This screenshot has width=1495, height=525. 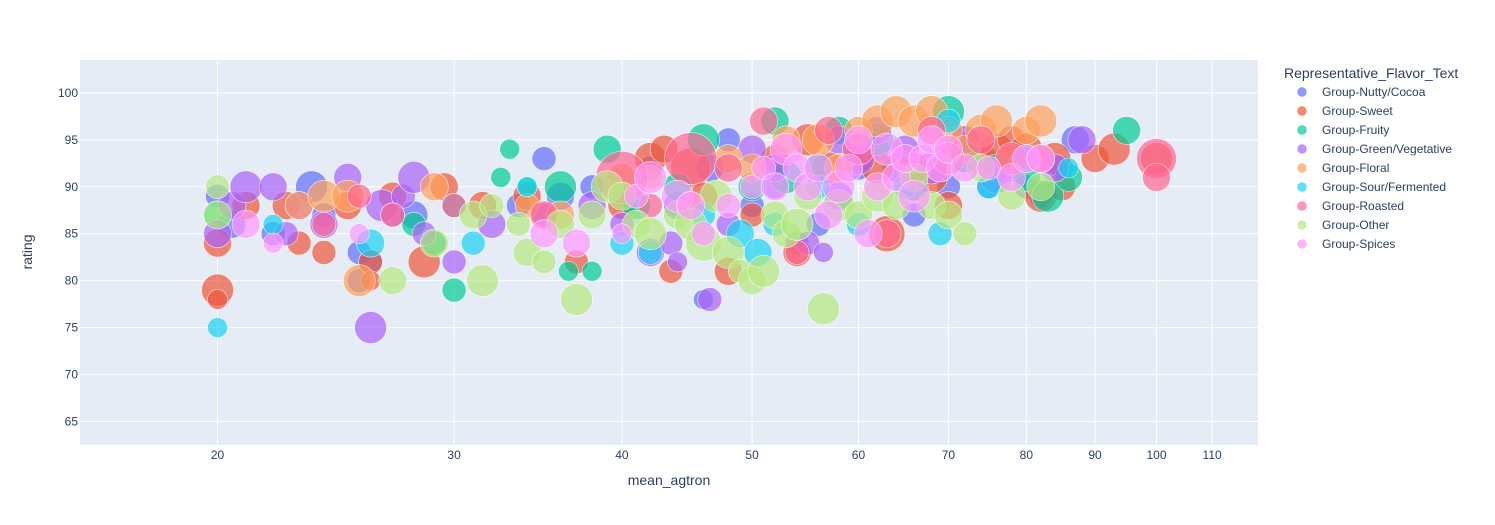 What do you see at coordinates (859, 455) in the screenshot?
I see `x-tick-label: 60` at bounding box center [859, 455].